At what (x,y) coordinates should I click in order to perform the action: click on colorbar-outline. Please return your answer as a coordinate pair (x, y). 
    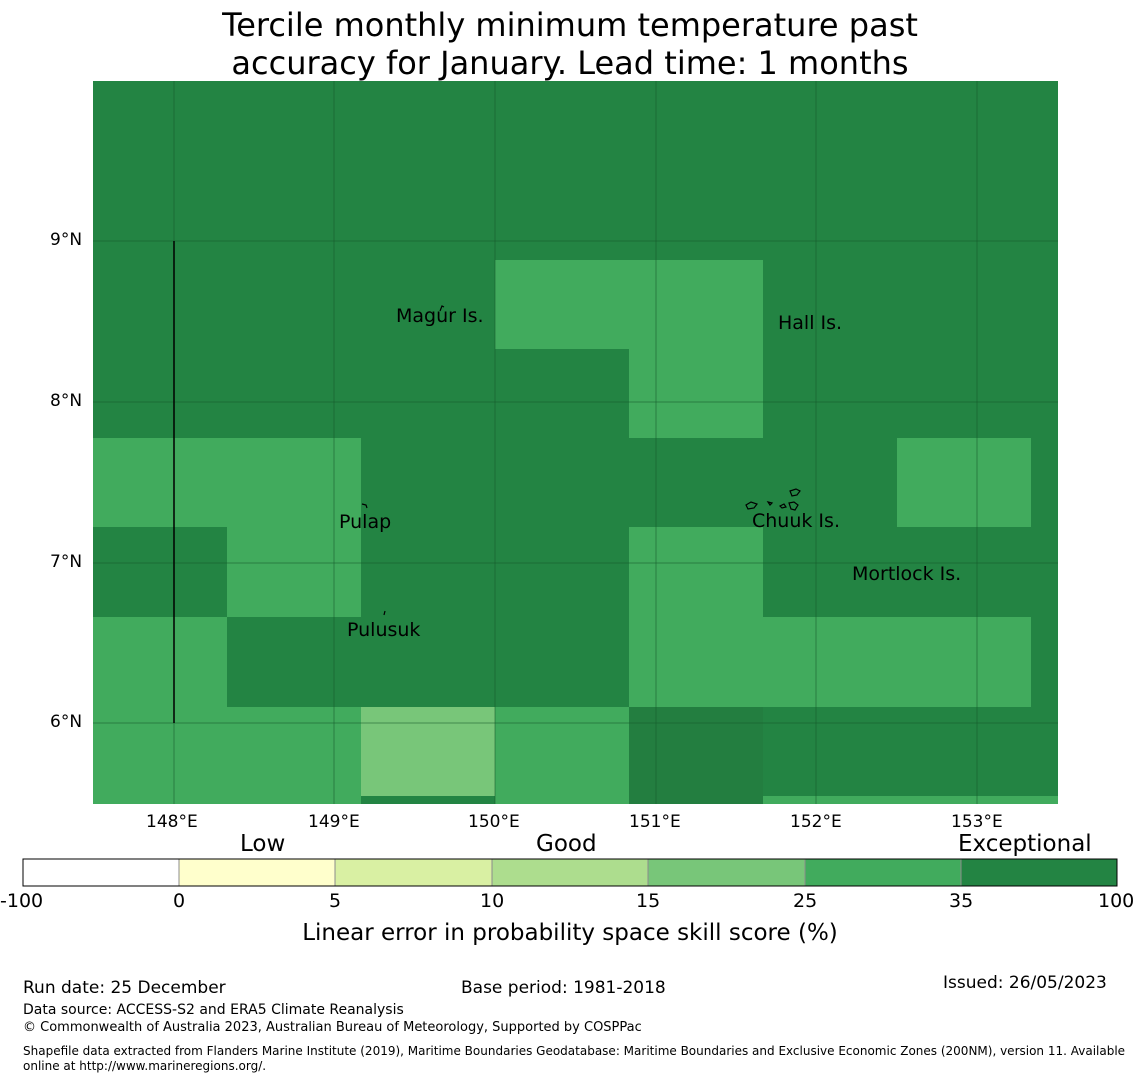
    Looking at the image, I should click on (570, 872).